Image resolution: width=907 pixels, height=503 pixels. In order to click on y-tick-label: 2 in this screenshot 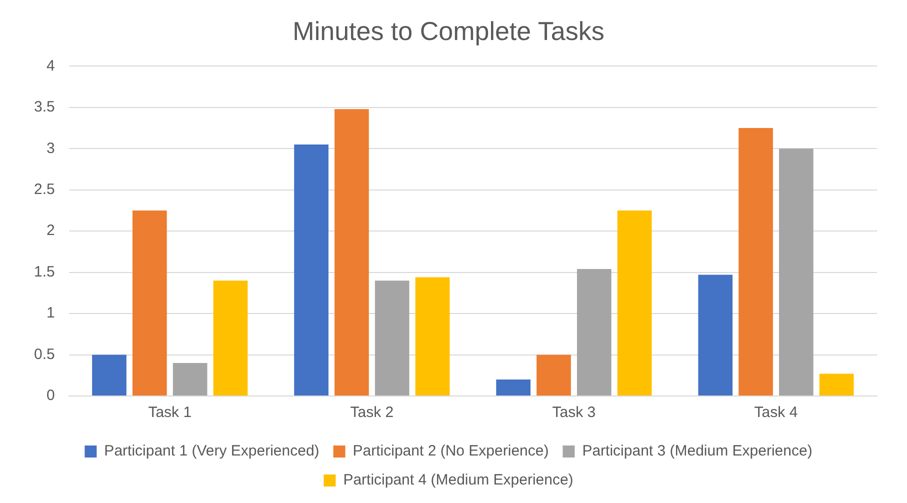, I will do `click(50, 231)`.